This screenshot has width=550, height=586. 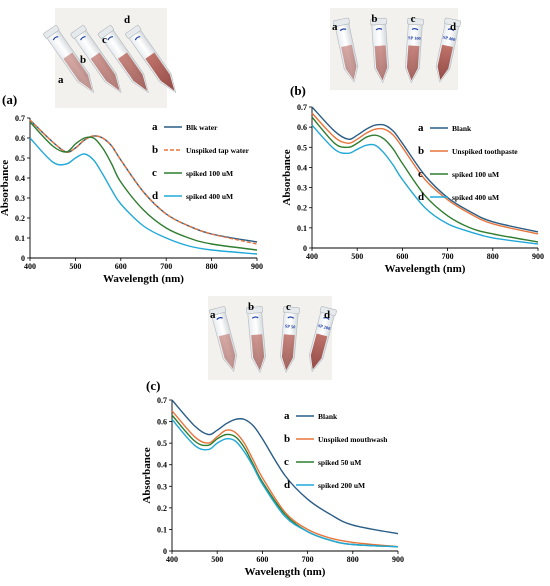 What do you see at coordinates (485, 151) in the screenshot?
I see `legend-entry-b: Unspiked toothpaste` at bounding box center [485, 151].